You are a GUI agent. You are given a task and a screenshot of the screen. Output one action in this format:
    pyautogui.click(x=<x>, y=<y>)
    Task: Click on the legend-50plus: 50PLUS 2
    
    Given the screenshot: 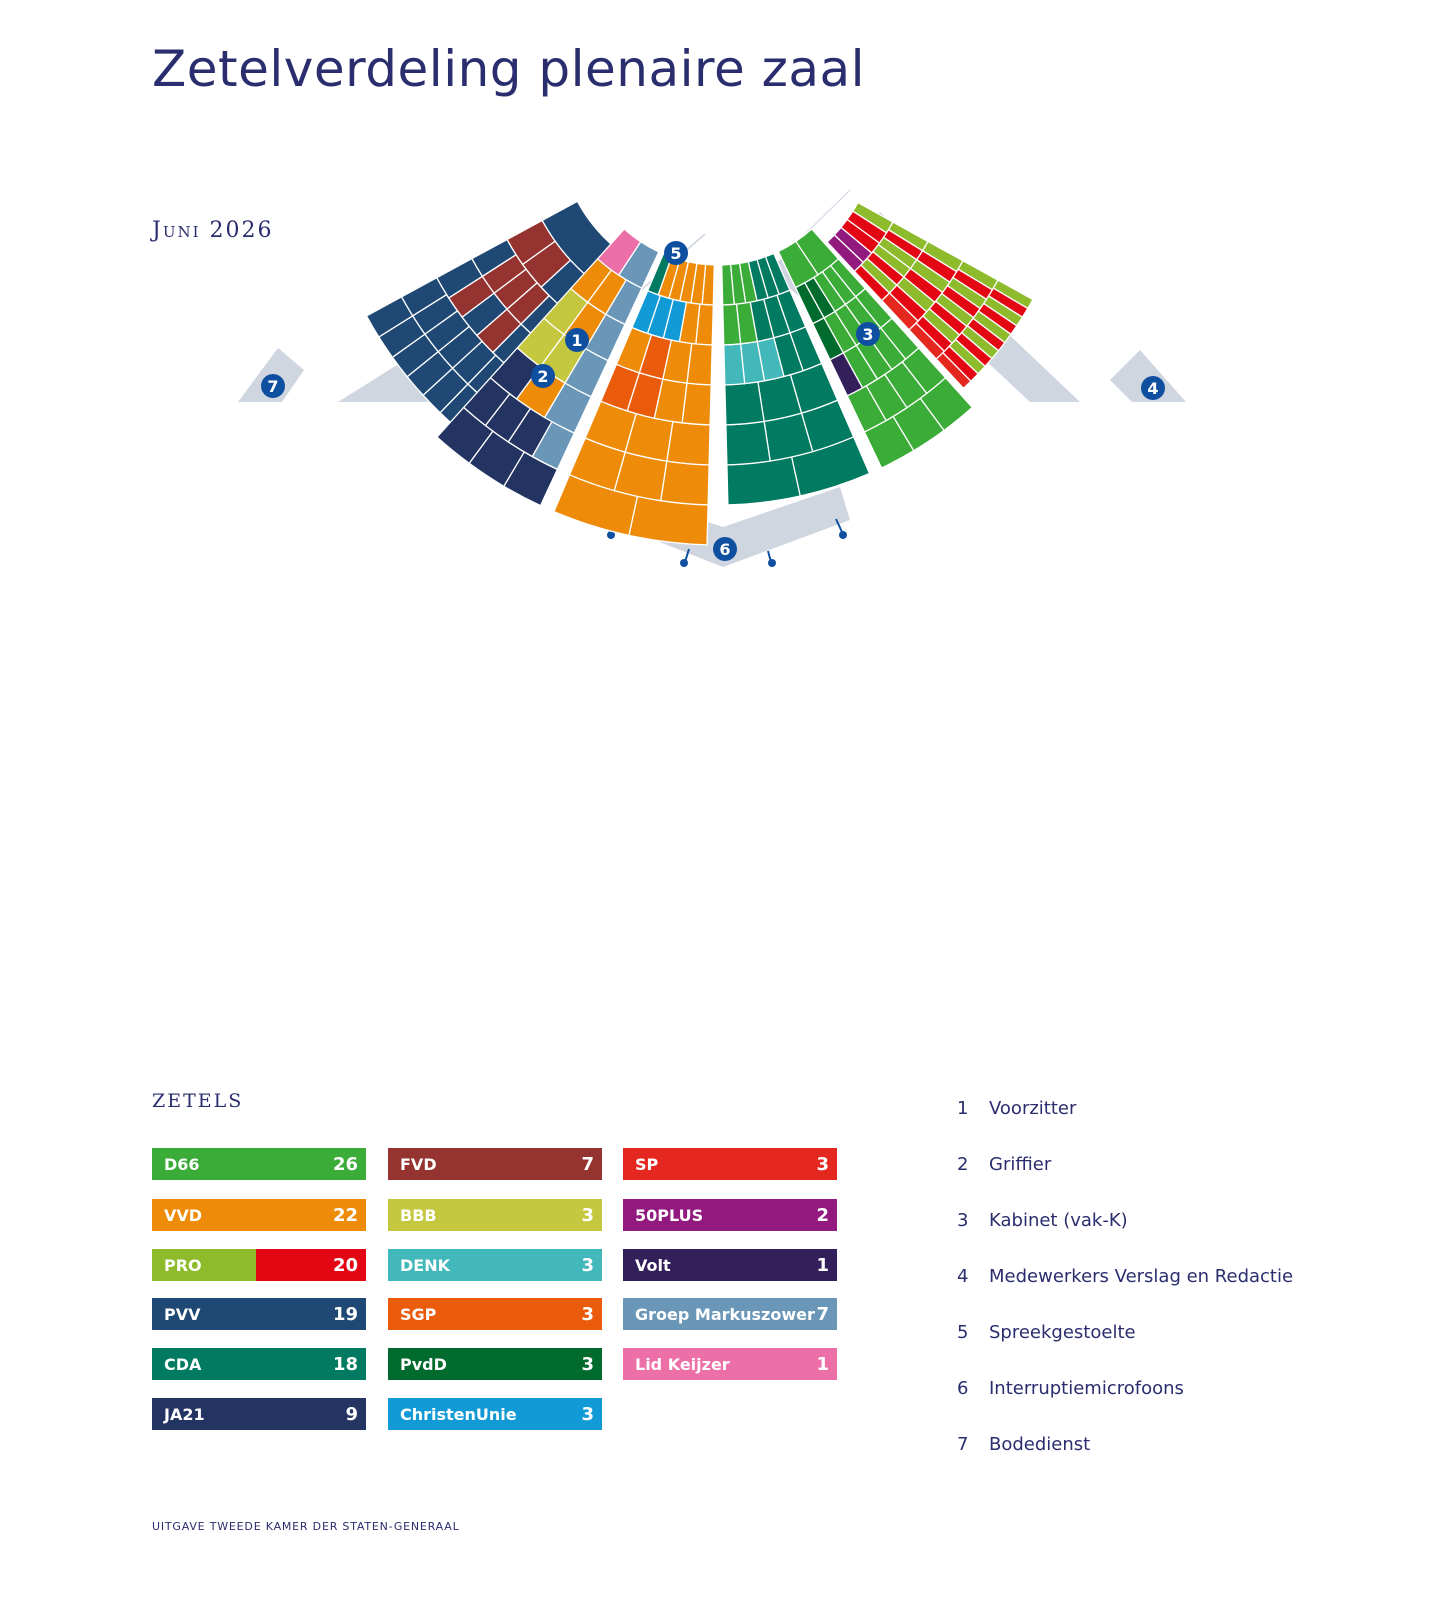 What is the action you would take?
    pyautogui.click(x=730, y=1215)
    